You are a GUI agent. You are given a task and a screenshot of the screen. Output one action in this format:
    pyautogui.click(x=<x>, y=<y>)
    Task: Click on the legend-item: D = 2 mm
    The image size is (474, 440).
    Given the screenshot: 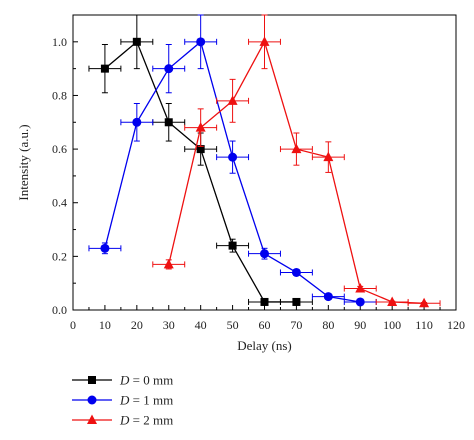 What is the action you would take?
    pyautogui.click(x=122, y=420)
    